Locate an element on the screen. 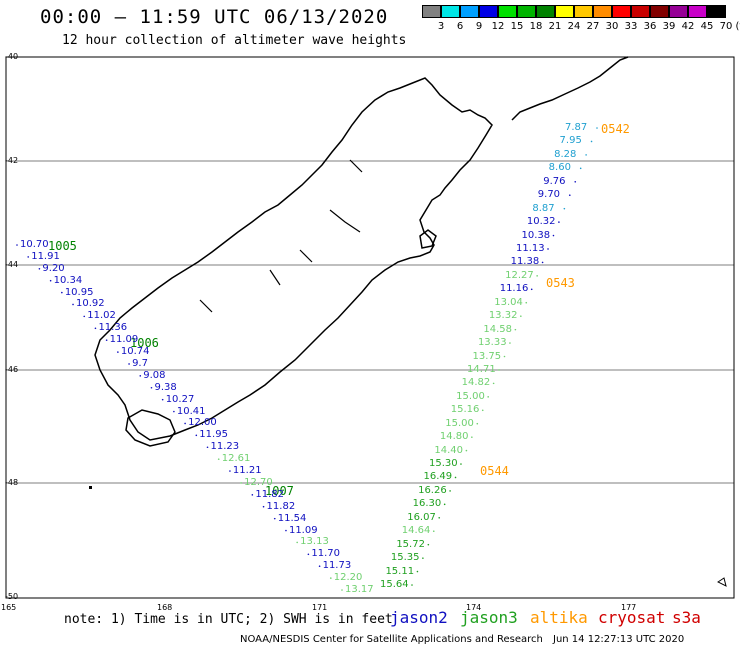 This screenshot has width=740, height=650. wave-height-label: 7.87 is located at coordinates (576, 127).